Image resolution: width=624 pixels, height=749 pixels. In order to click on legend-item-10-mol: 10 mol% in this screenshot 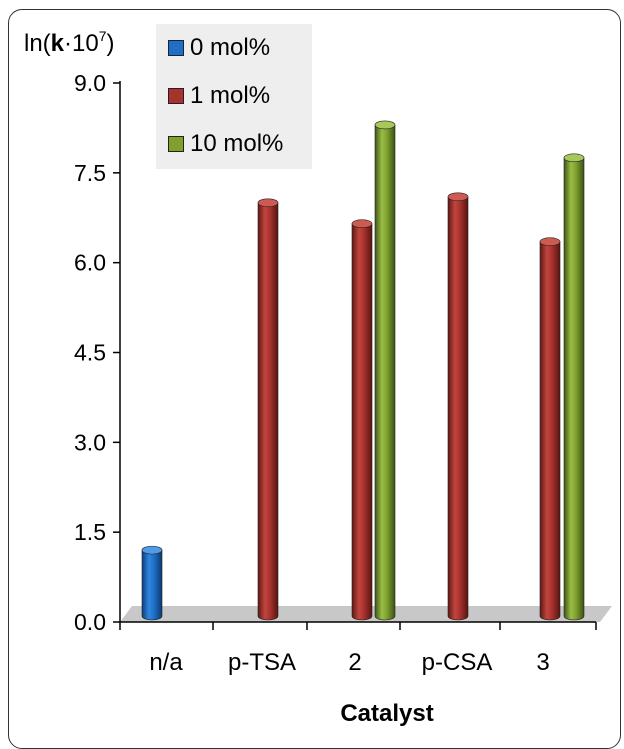, I will do `click(225, 144)`.